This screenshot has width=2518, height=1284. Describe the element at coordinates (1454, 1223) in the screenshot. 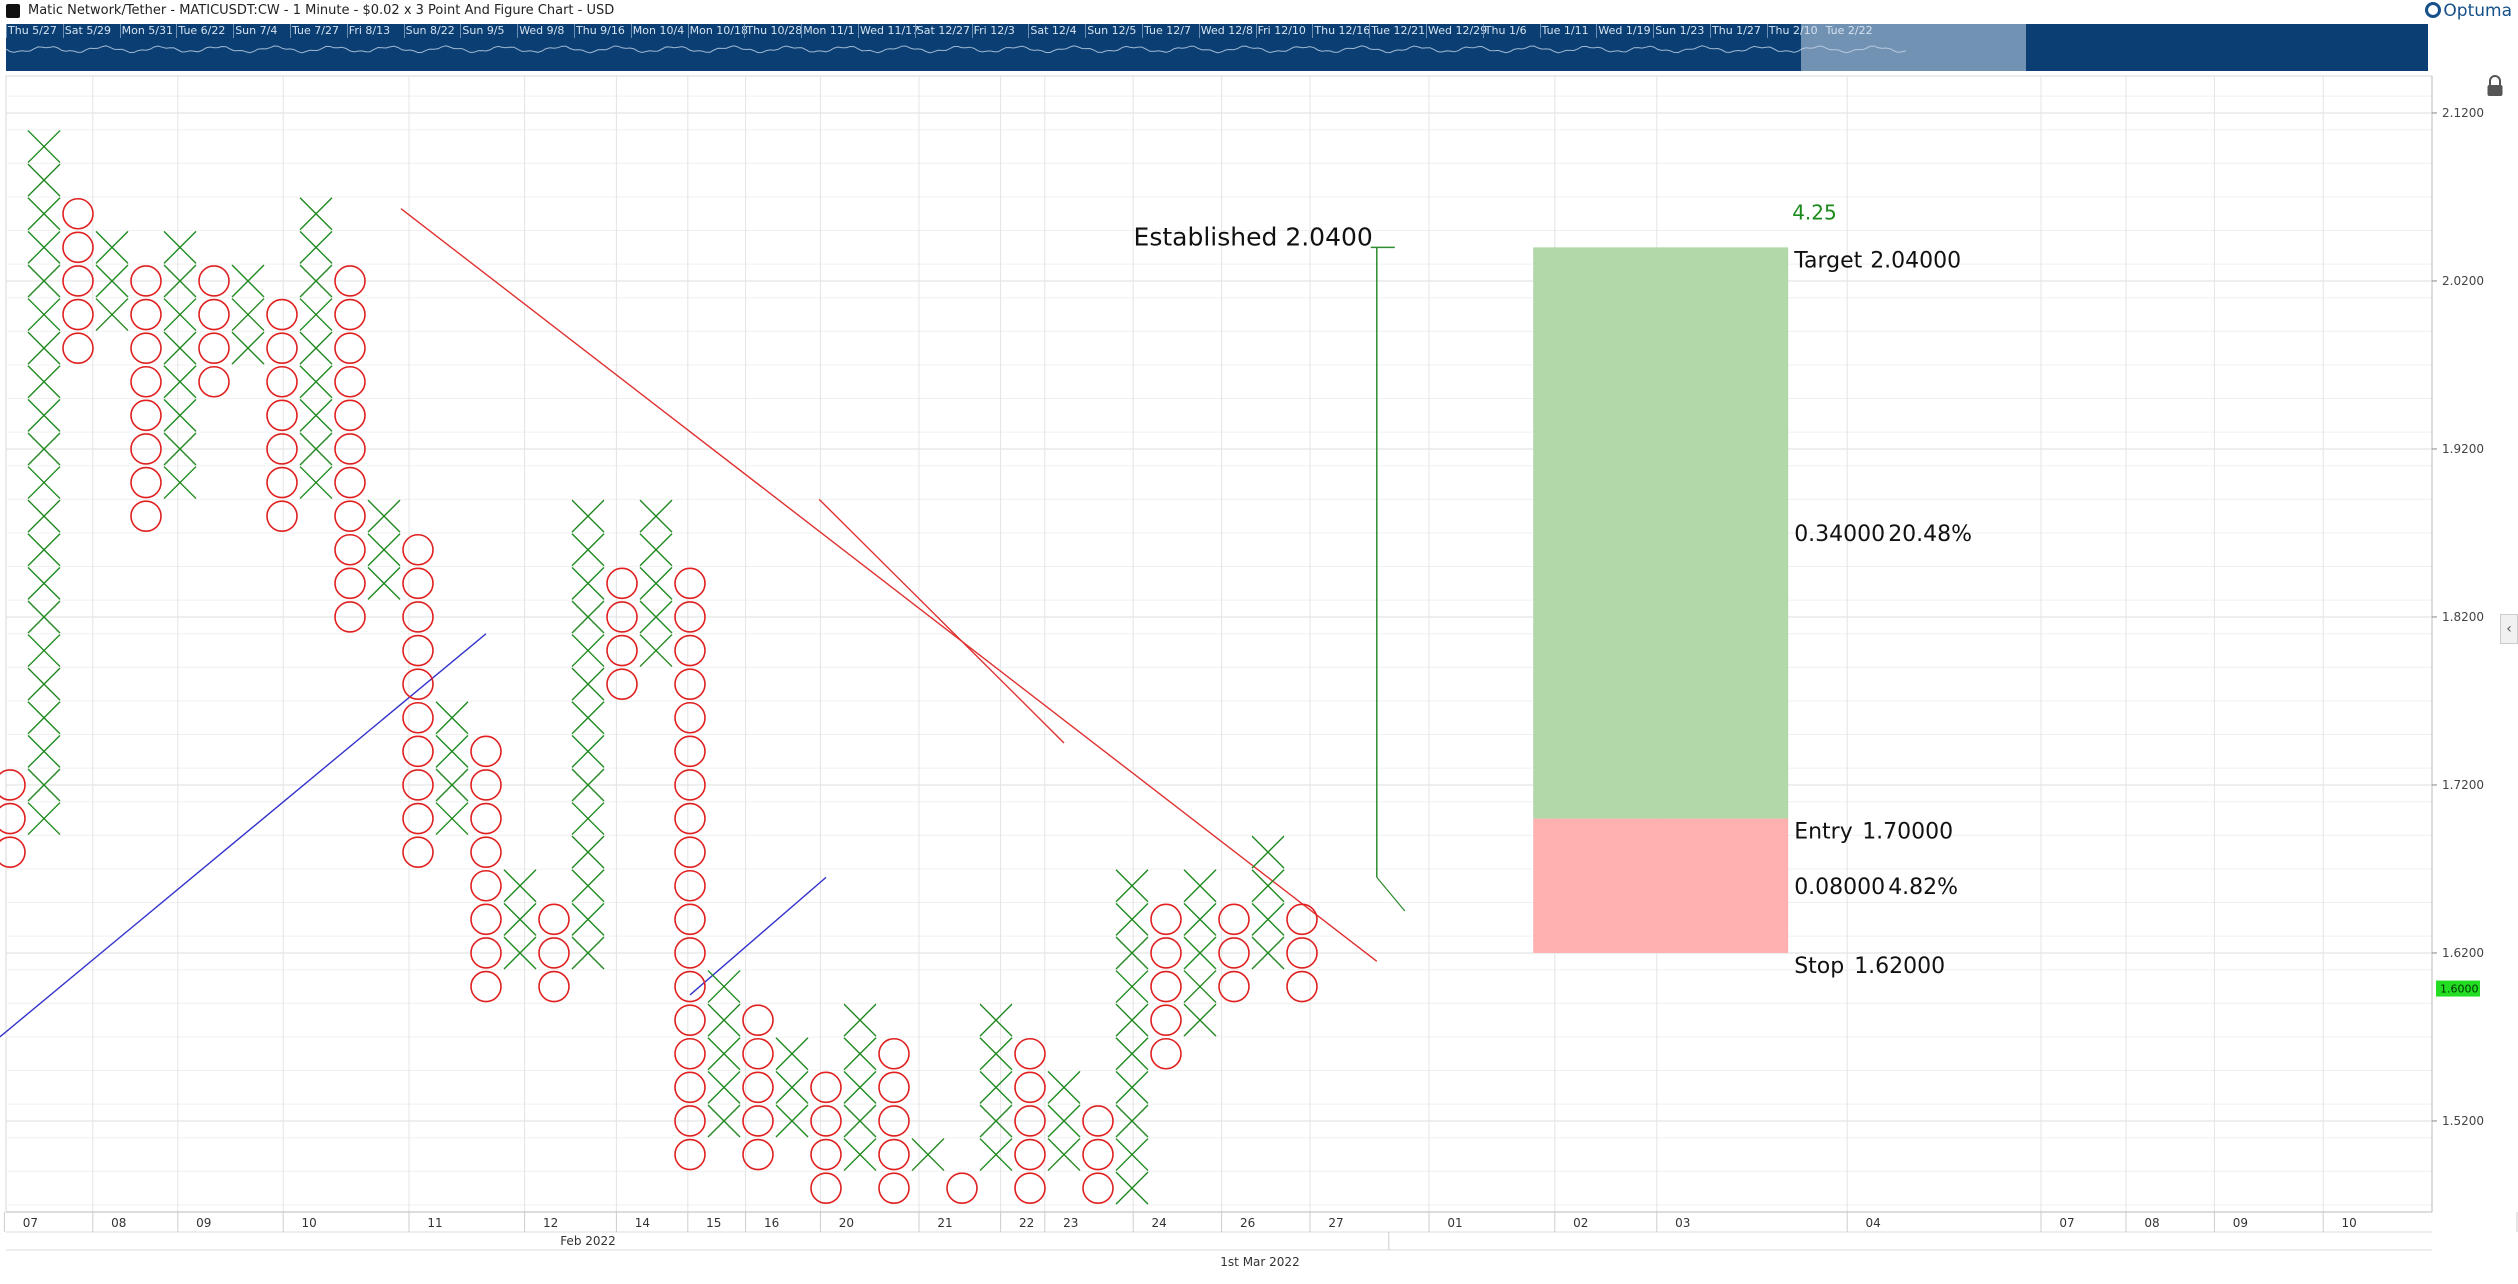

I see `x-axis-label: 01` at that location.